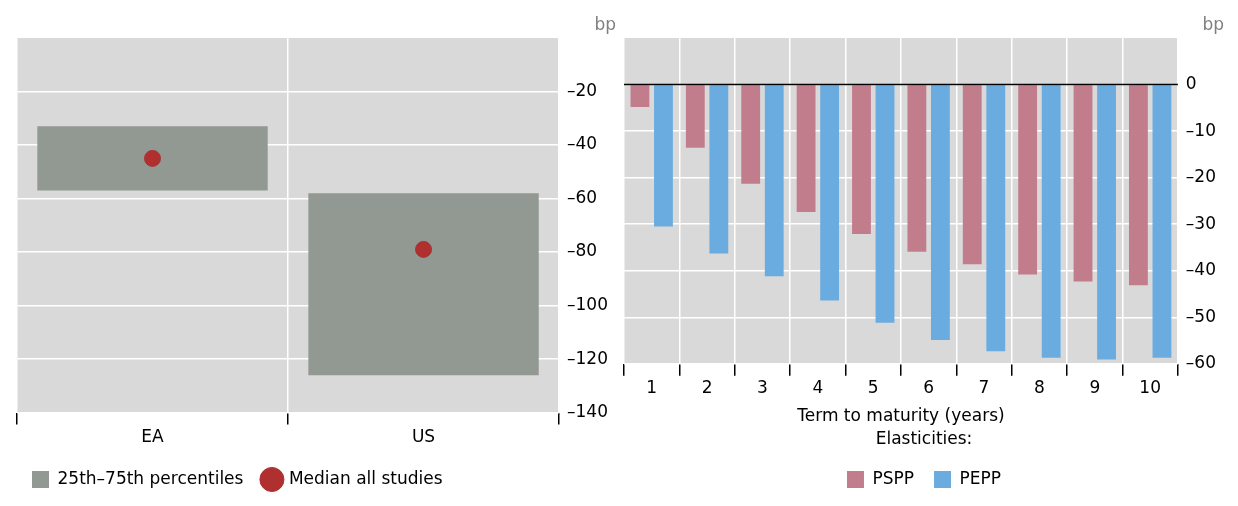 This screenshot has width=1238, height=506. What do you see at coordinates (929, 387) in the screenshot?
I see `x-tick-label: 6` at bounding box center [929, 387].